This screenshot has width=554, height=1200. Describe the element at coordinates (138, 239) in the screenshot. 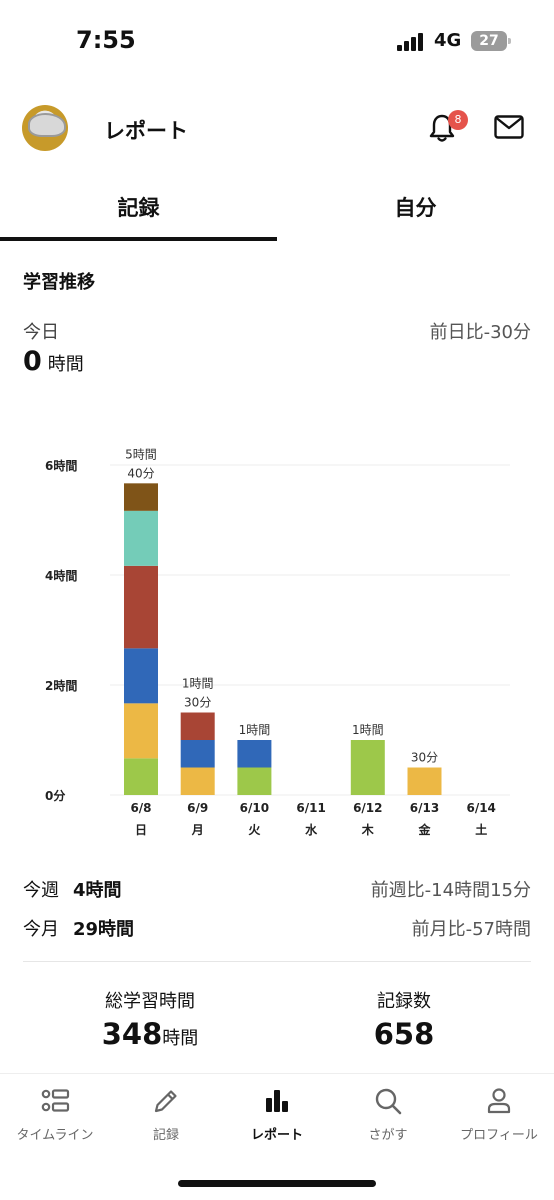

I see `active-tab-indicator` at that location.